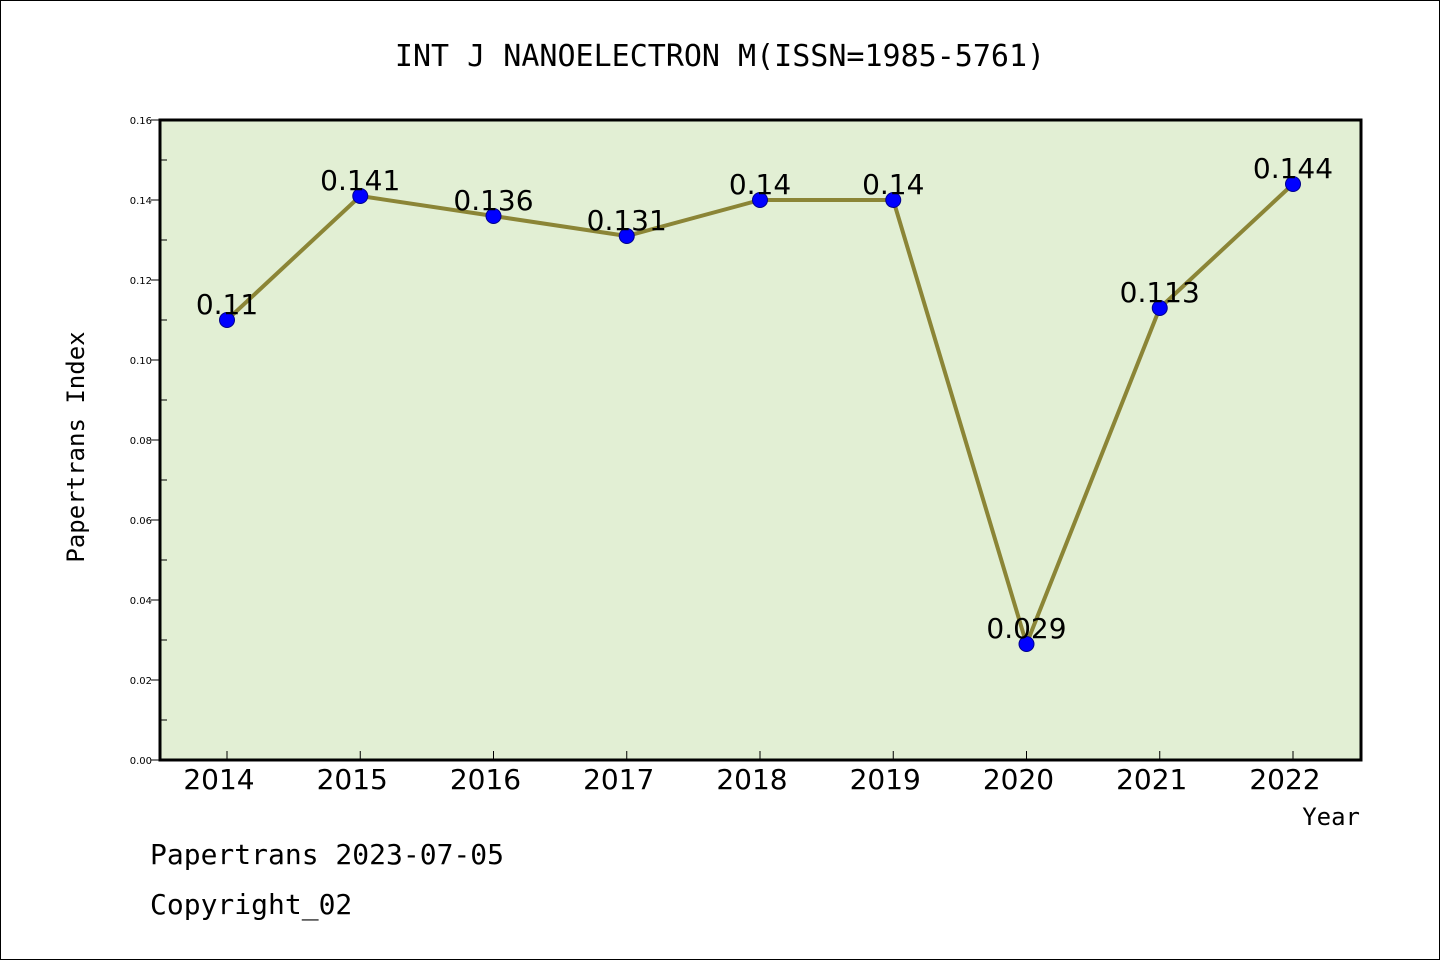 The image size is (1440, 960). Describe the element at coordinates (227, 304) in the screenshot. I see `data-label: 0.11` at that location.